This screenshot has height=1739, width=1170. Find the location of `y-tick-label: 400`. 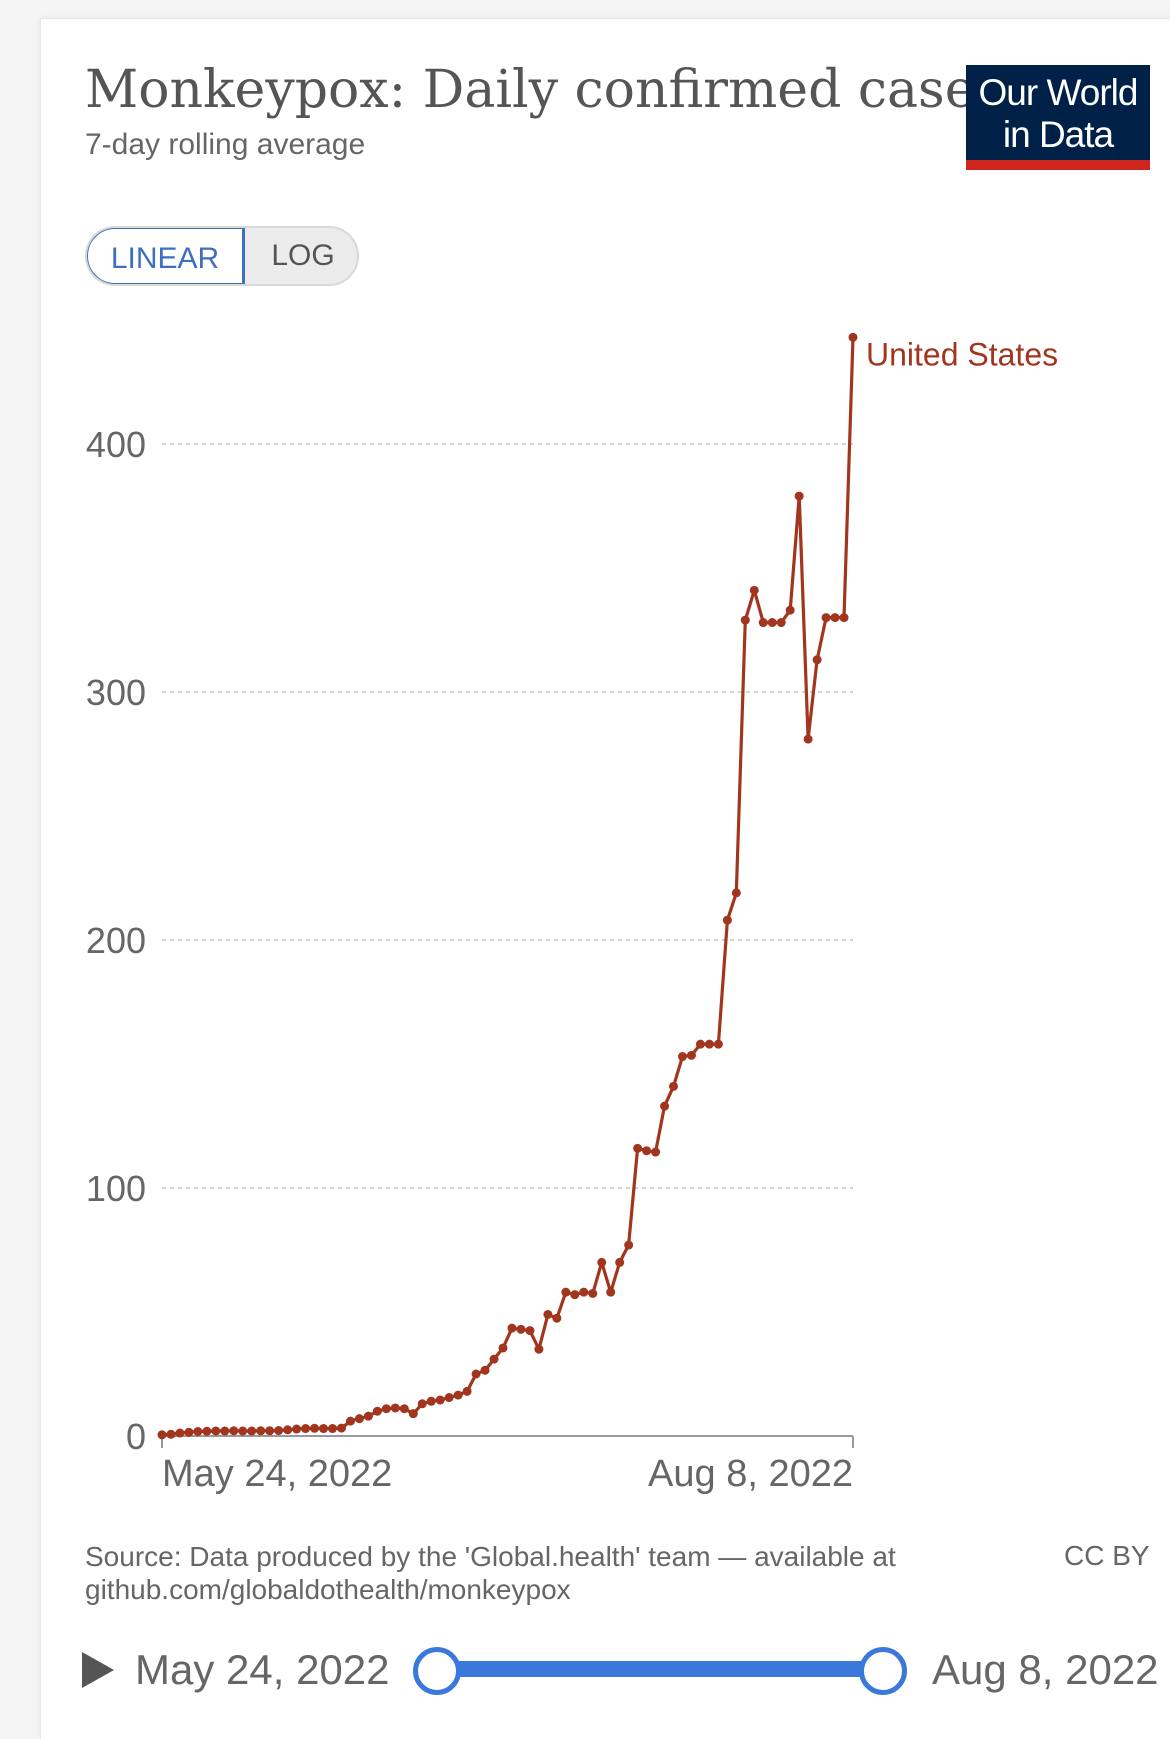

y-tick-label: 400 is located at coordinates (116, 444).